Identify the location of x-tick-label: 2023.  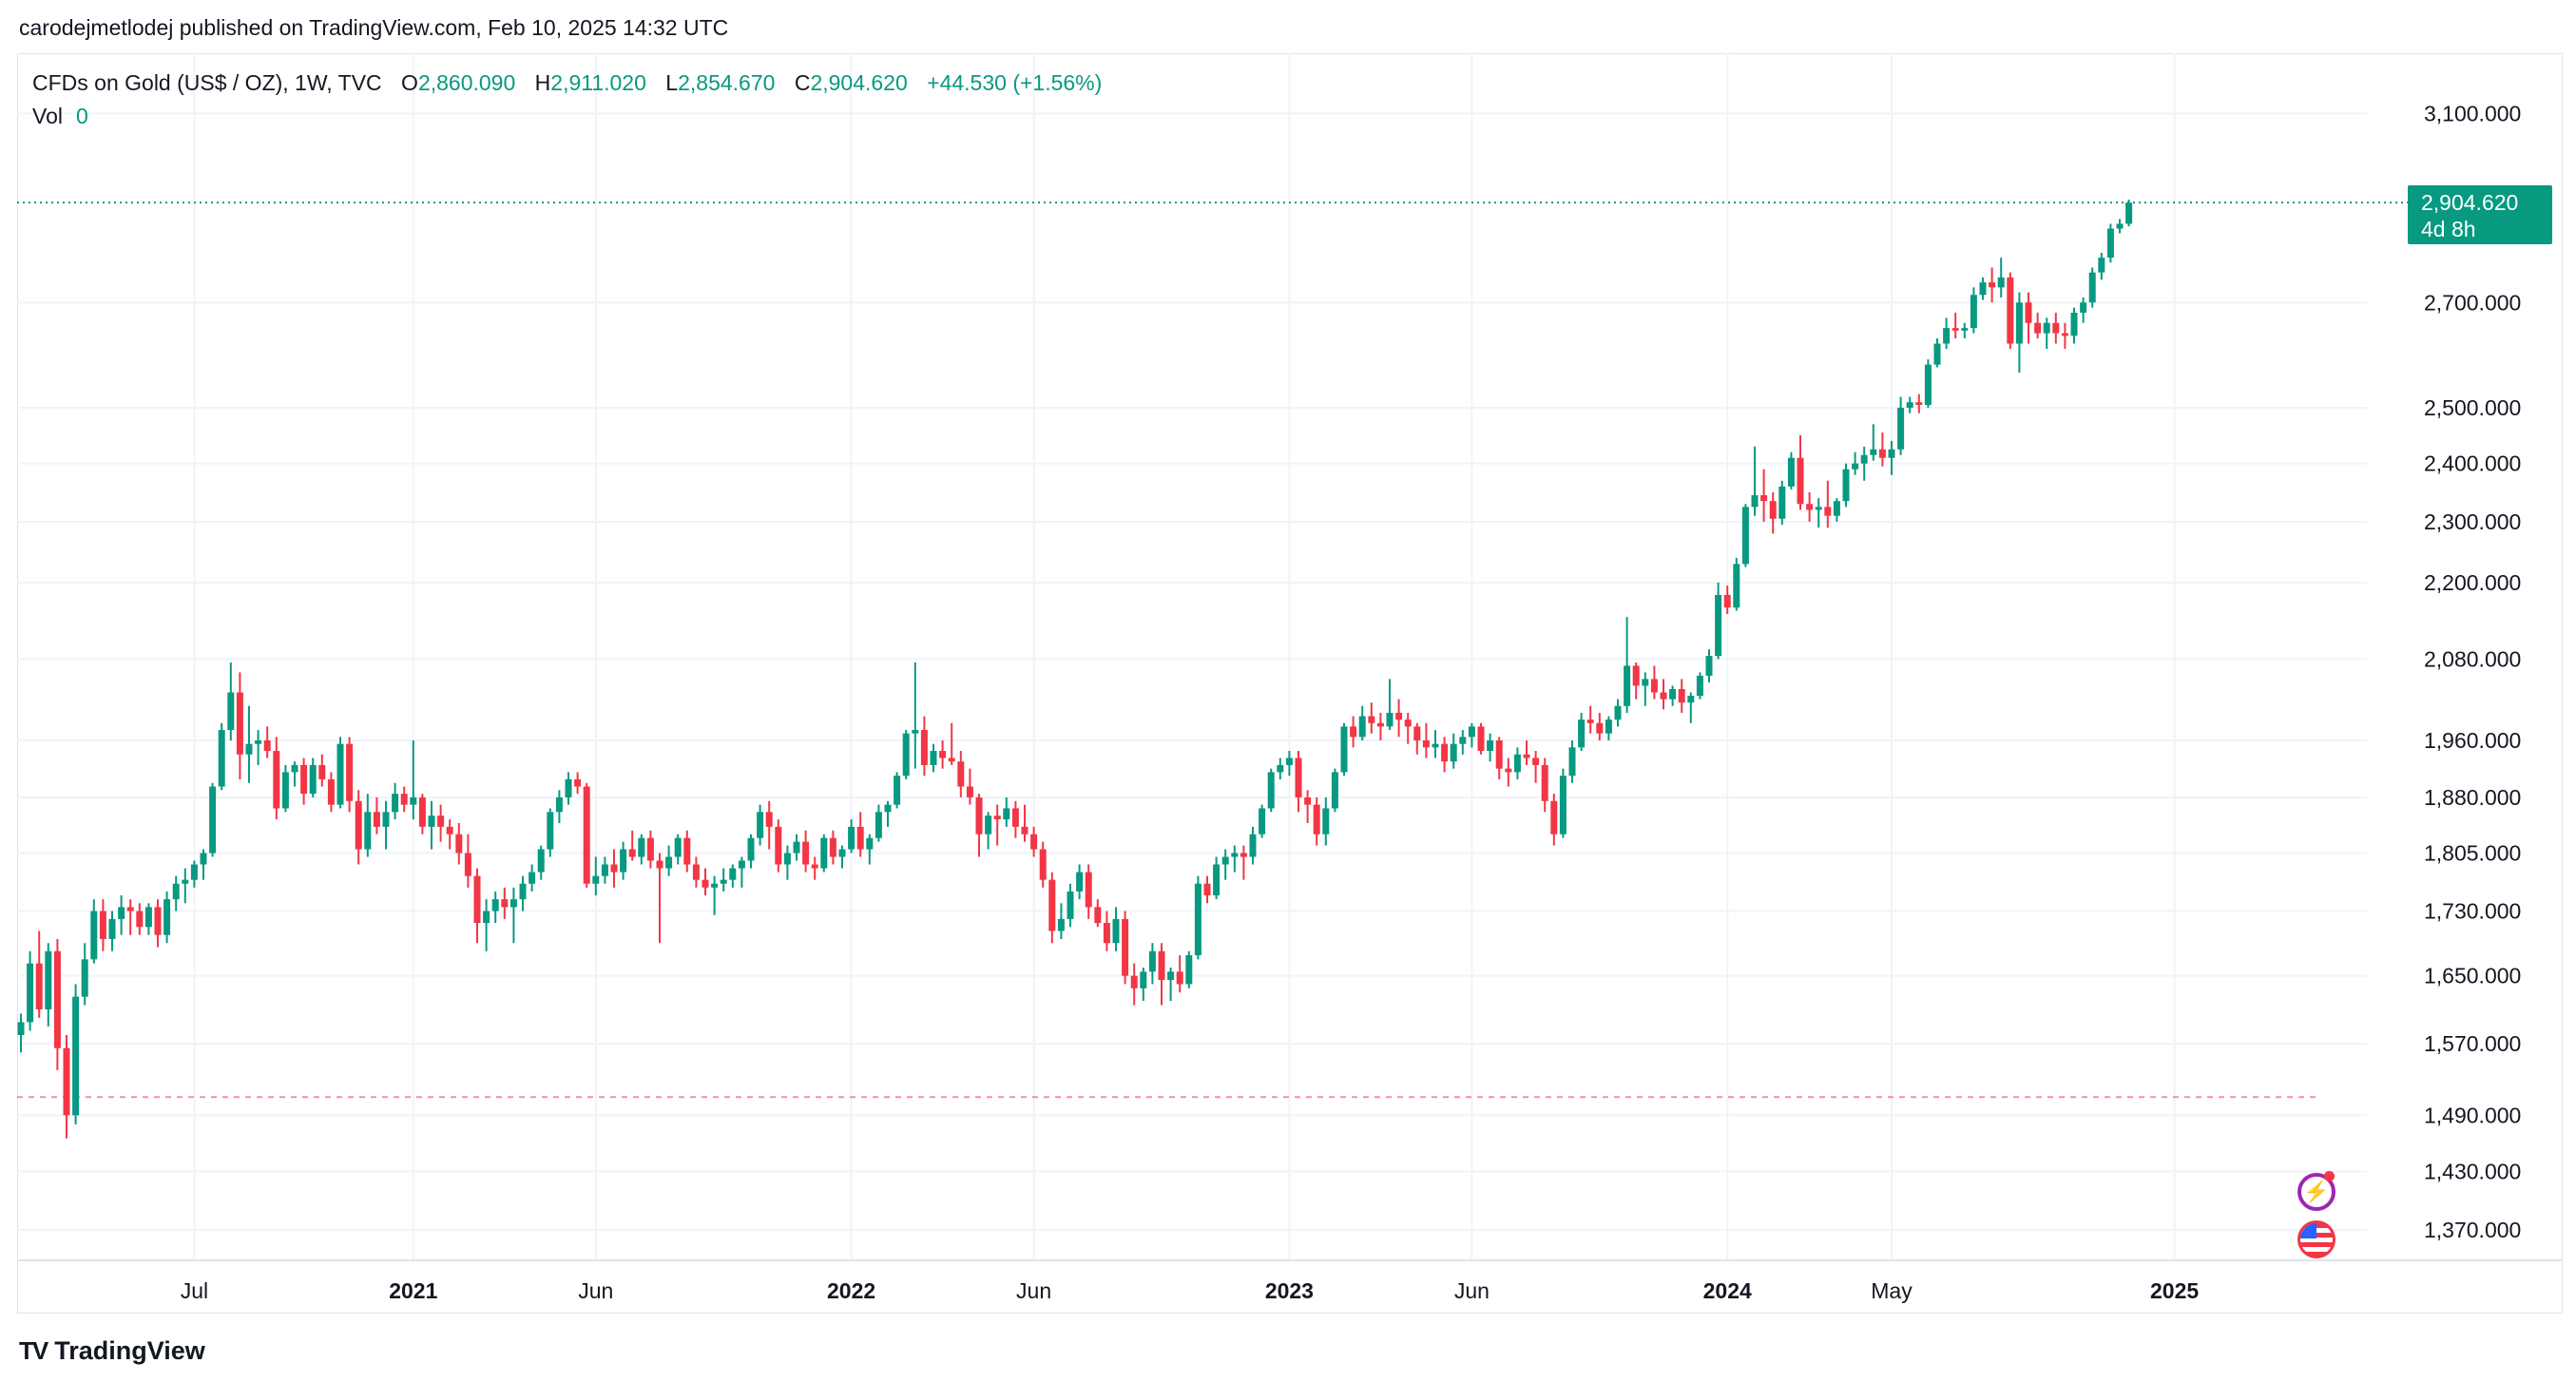
(1289, 1290).